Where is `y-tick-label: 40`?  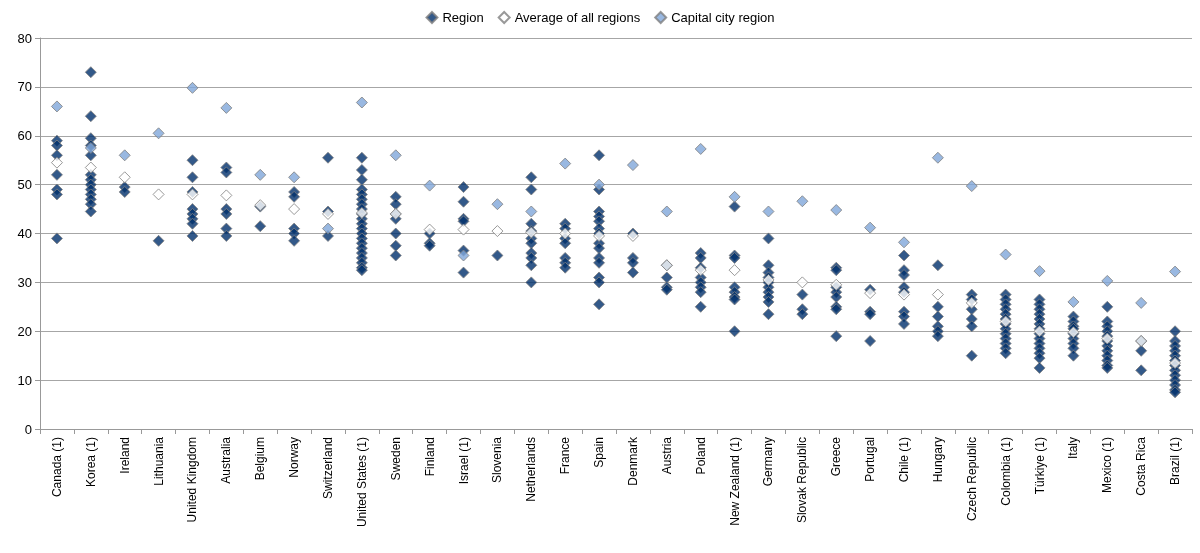
y-tick-label: 40 is located at coordinates (24, 233).